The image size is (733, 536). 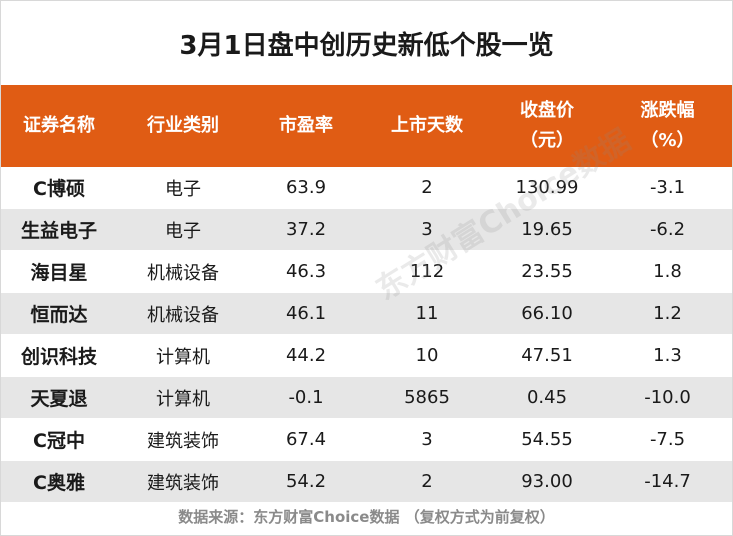 I want to click on source-footer: 数据来源：东方财富Choice数据 （复权方式为前复权）, so click(x=366, y=516).